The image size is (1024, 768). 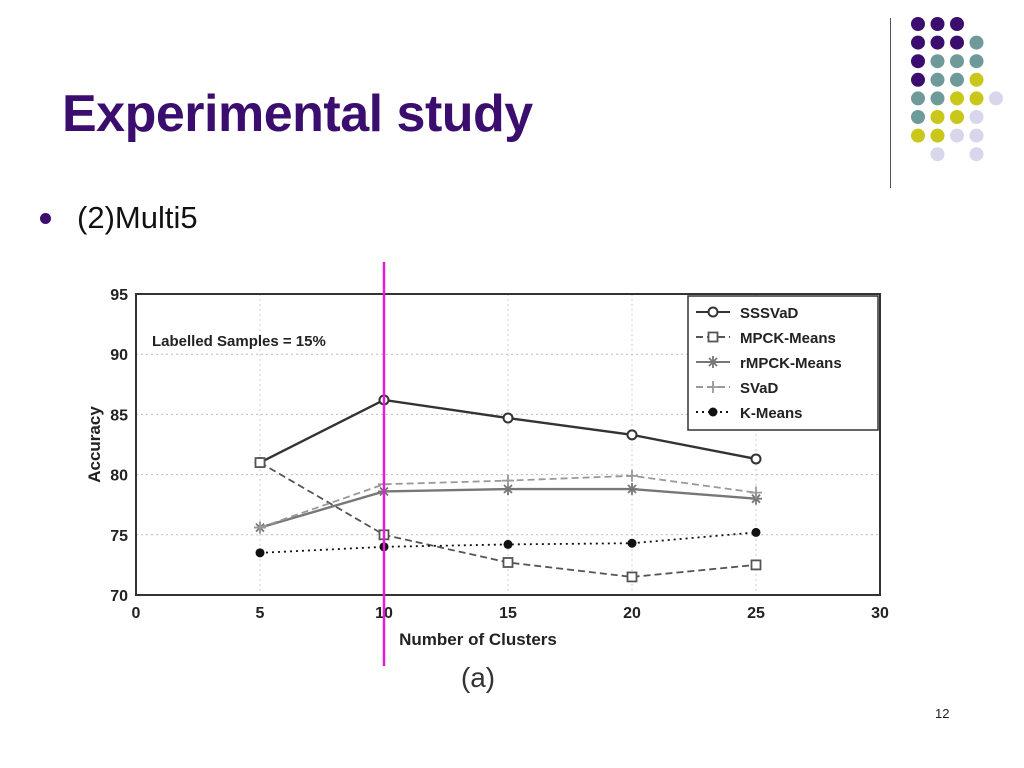 What do you see at coordinates (137, 217) in the screenshot?
I see `bullet-text: (2)Multi5` at bounding box center [137, 217].